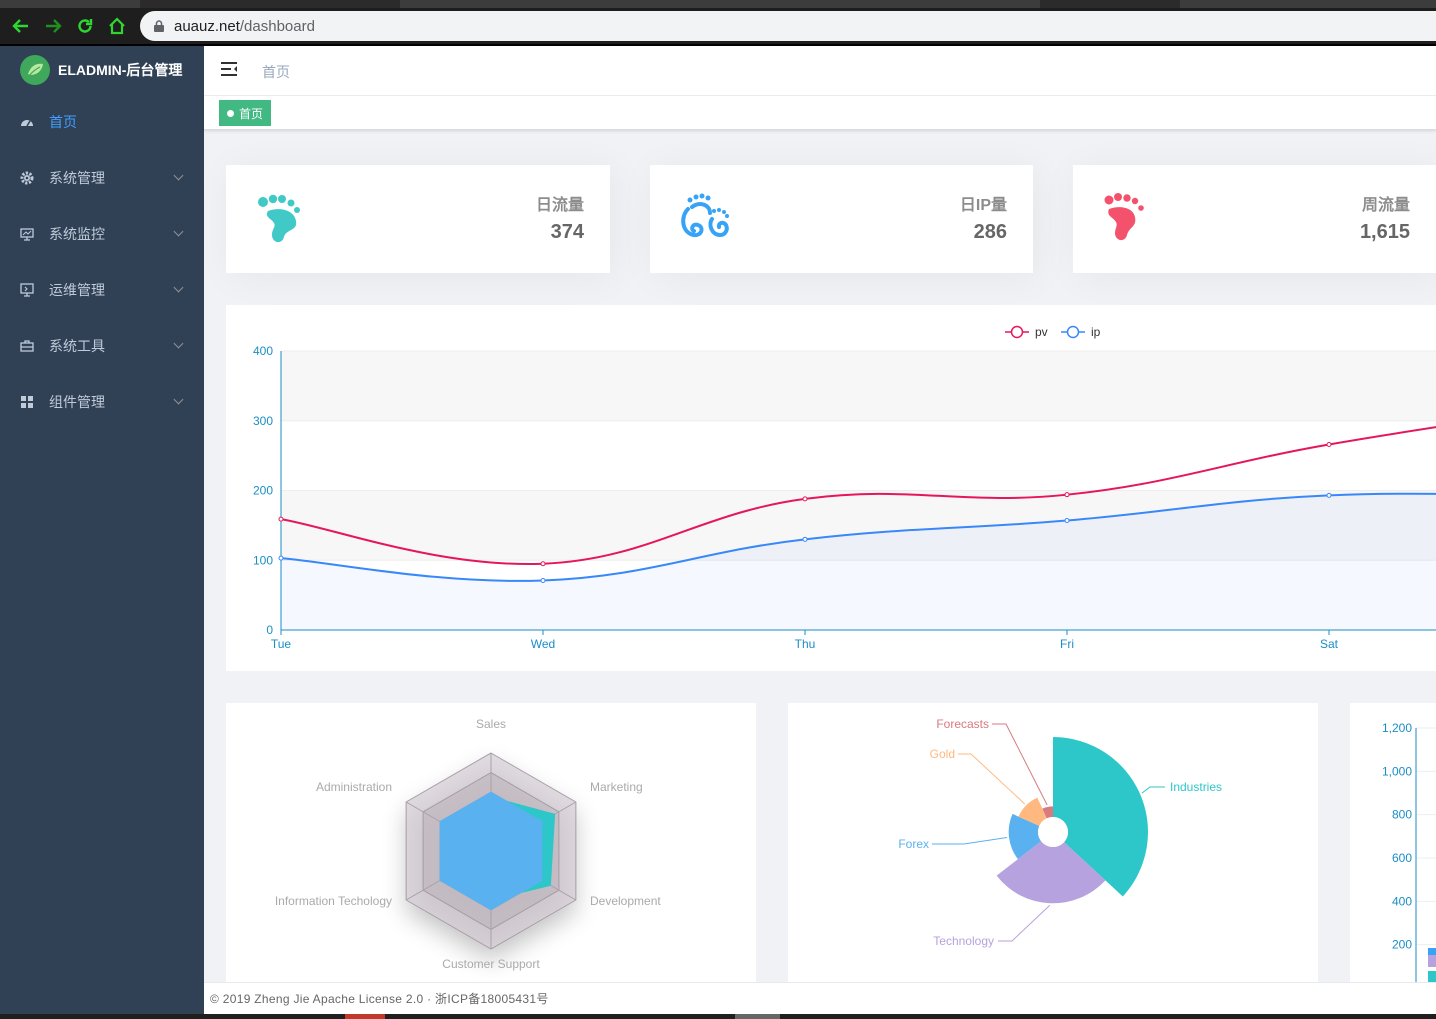  What do you see at coordinates (1385, 205) in the screenshot?
I see `stat-label: 周流量` at bounding box center [1385, 205].